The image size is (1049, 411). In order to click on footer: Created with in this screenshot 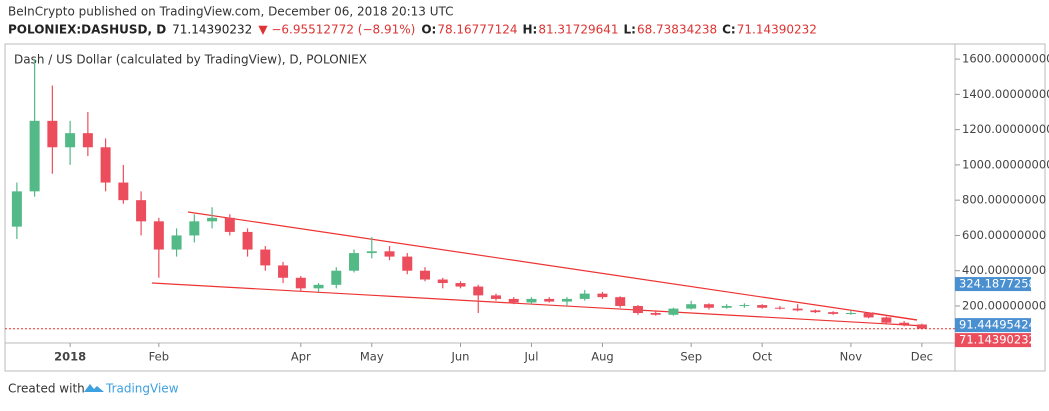, I will do `click(46, 389)`.